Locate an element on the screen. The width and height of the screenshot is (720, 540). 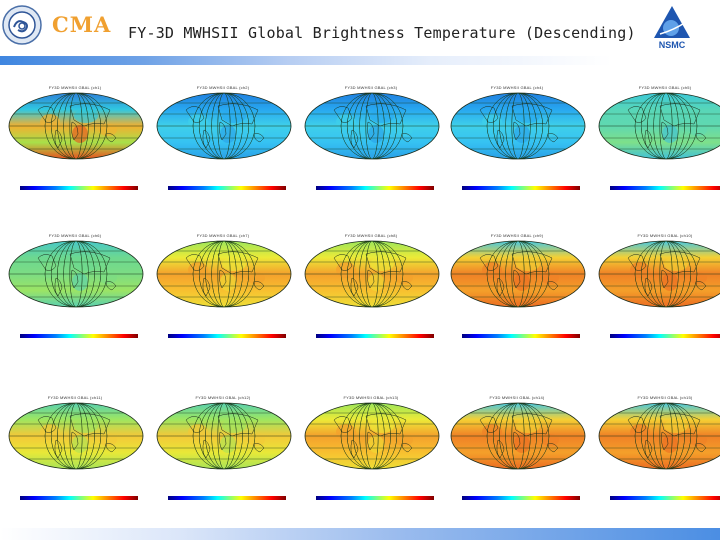
map-panel: FY3D MWHSII GBAL (ch14) is located at coordinates (517, 460).